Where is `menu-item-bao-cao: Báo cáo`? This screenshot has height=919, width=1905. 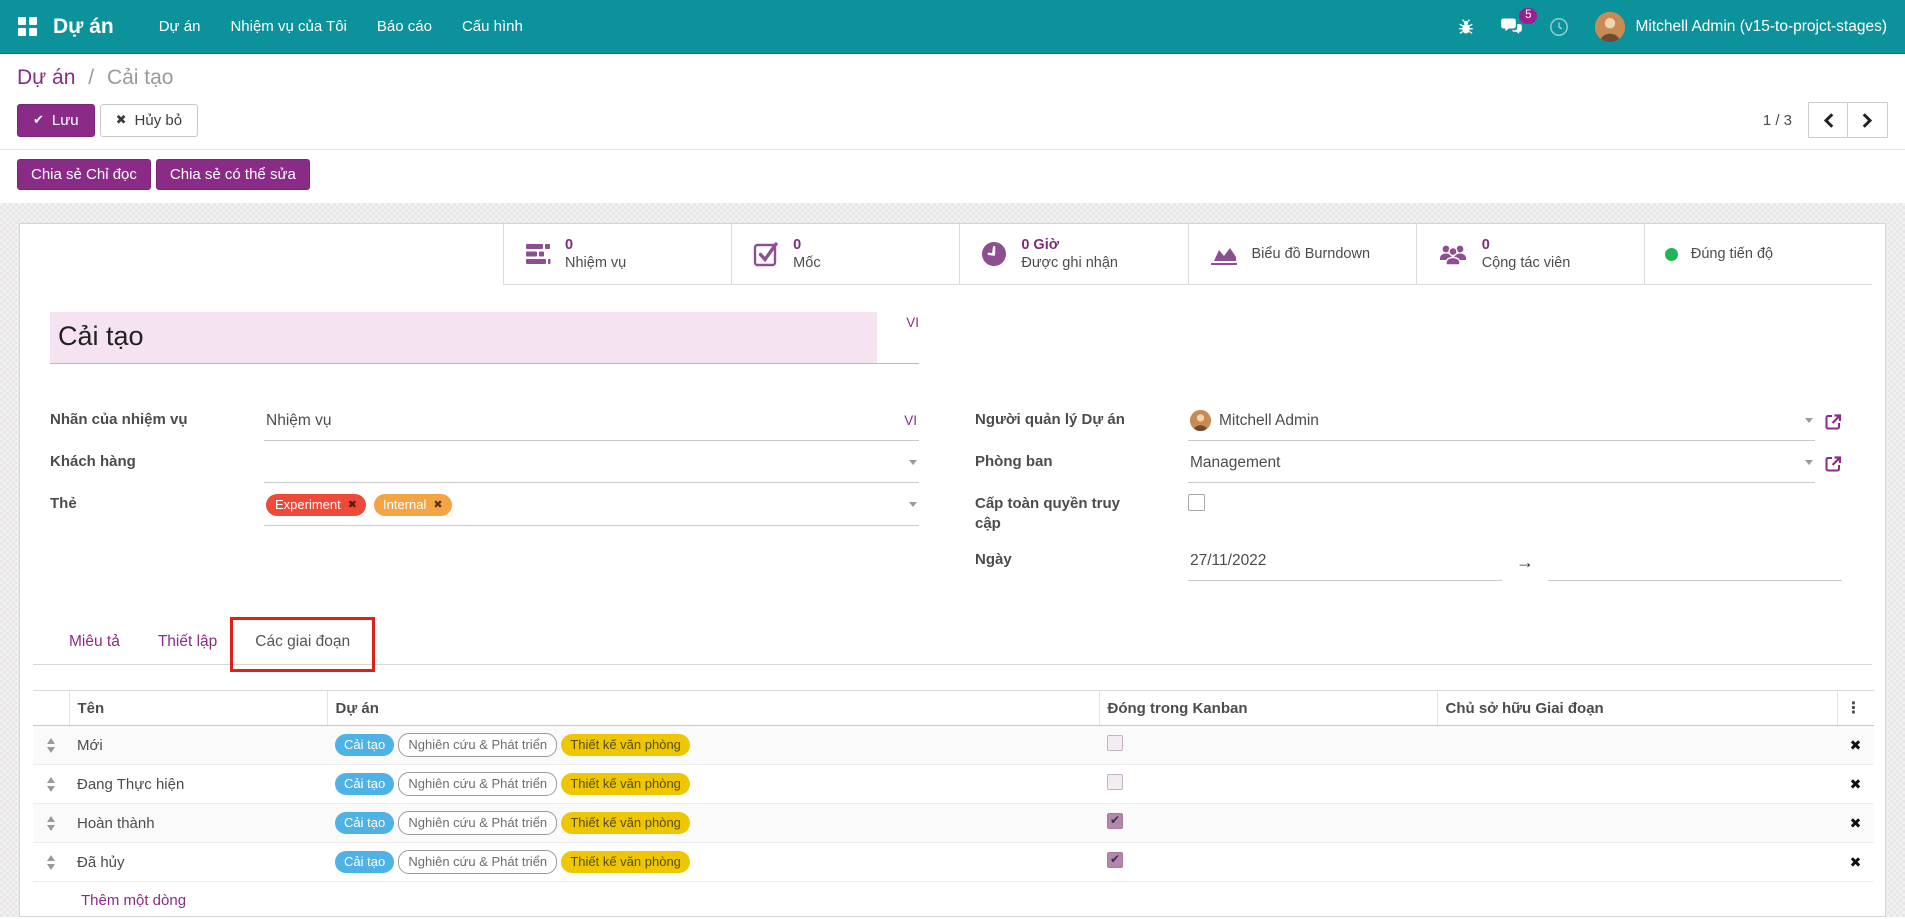
menu-item-bao-cao: Báo cáo is located at coordinates (404, 26).